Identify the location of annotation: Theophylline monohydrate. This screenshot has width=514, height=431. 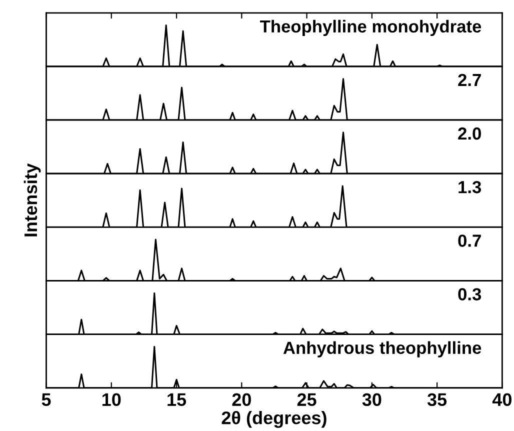
(371, 28).